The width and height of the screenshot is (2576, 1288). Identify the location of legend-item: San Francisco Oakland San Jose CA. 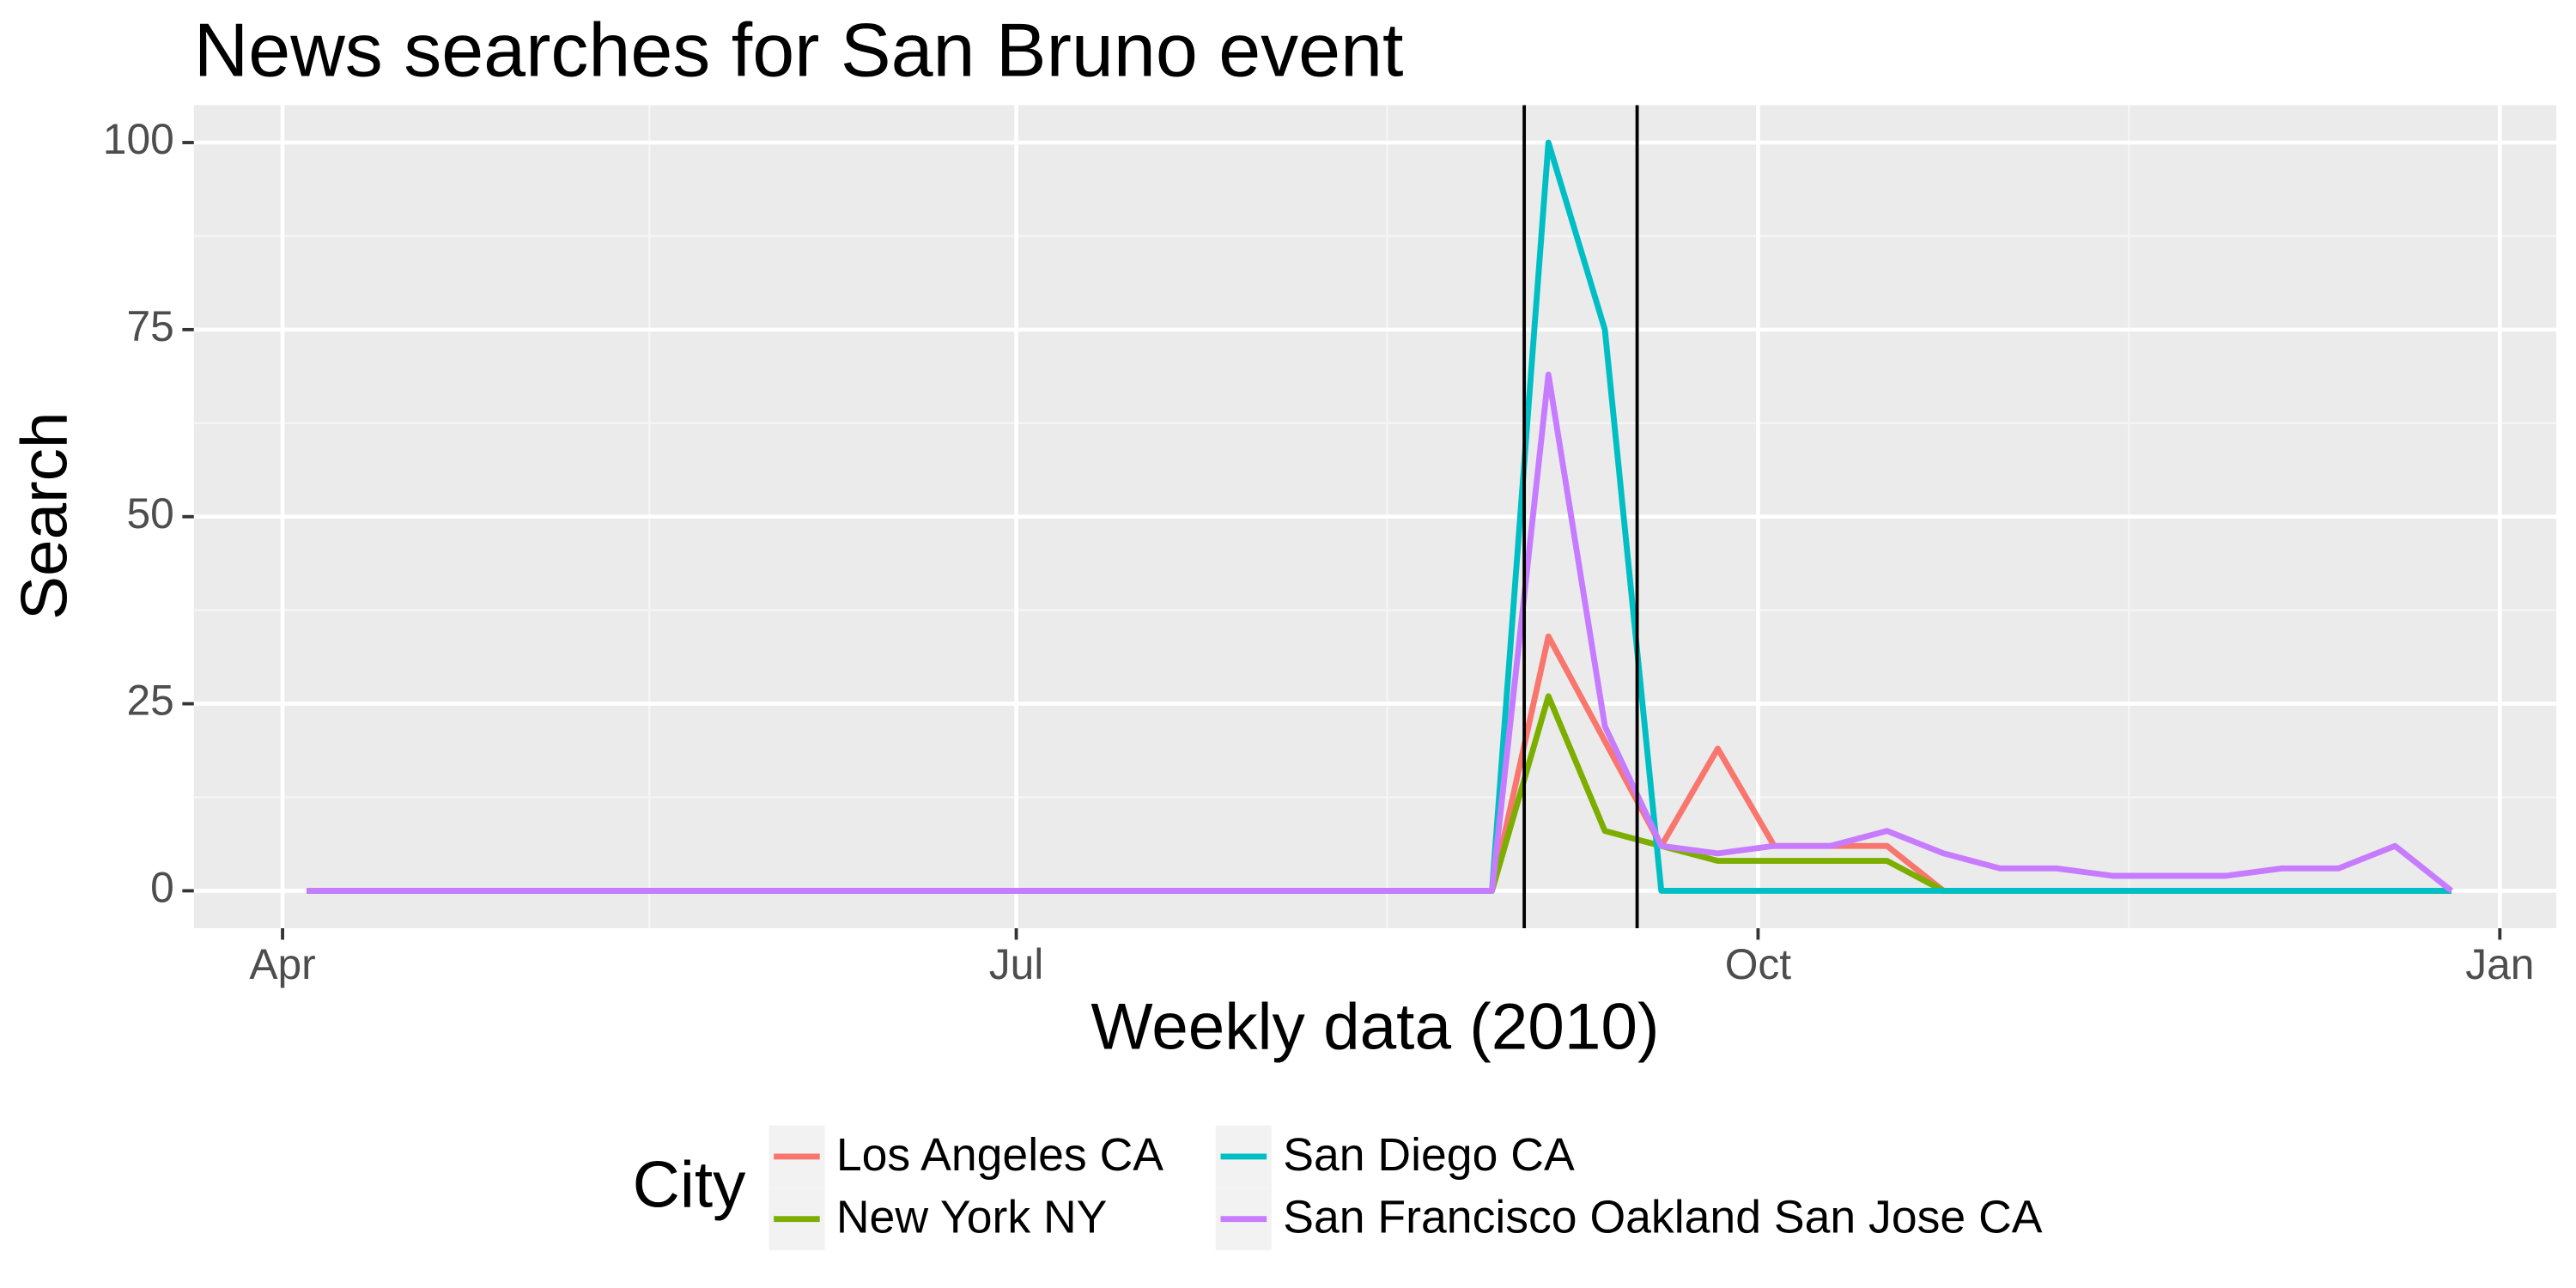
(1629, 1219).